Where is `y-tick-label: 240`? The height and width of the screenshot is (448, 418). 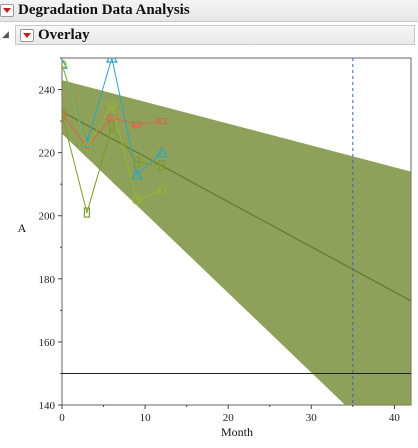
y-tick-label: 240 is located at coordinates (47, 91).